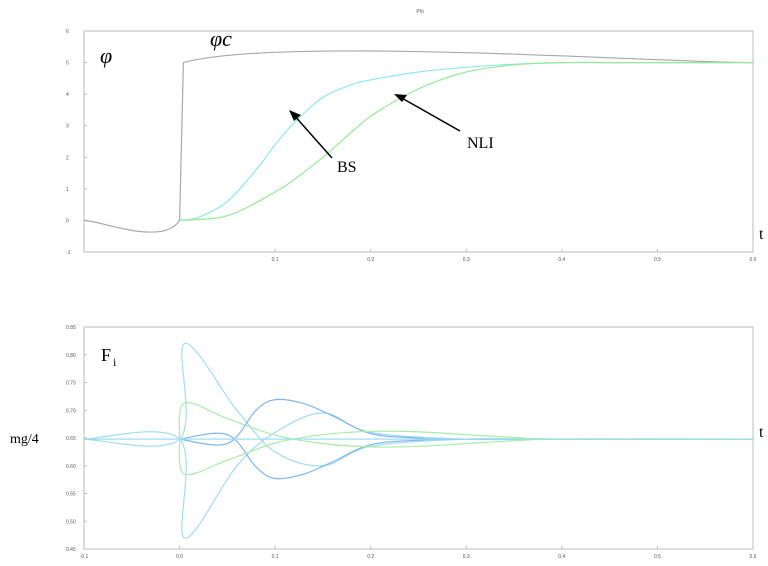 This screenshot has width=768, height=566. Describe the element at coordinates (221, 38) in the screenshot. I see `phi-c-label: φc` at that location.